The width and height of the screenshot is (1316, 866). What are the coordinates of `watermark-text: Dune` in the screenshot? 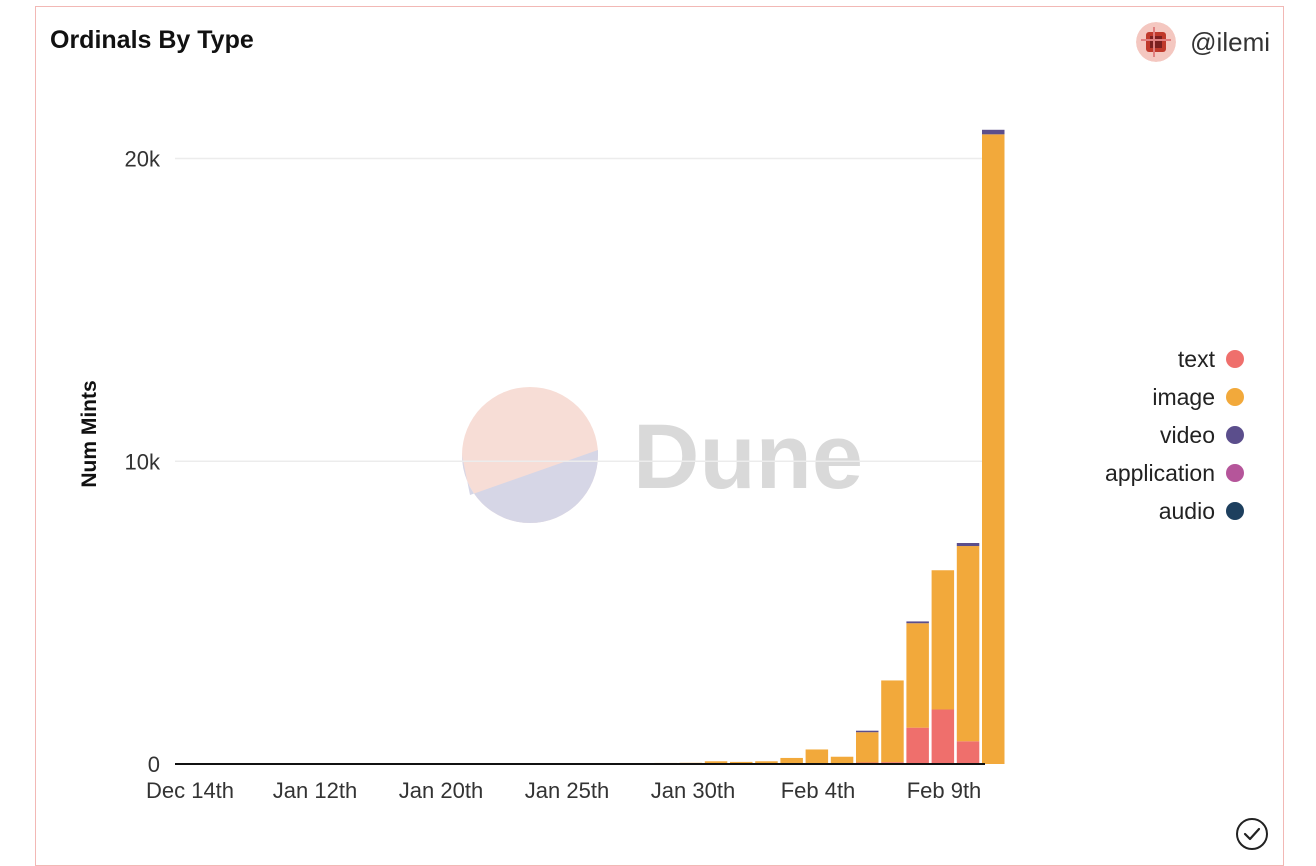 It's located at (748, 457).